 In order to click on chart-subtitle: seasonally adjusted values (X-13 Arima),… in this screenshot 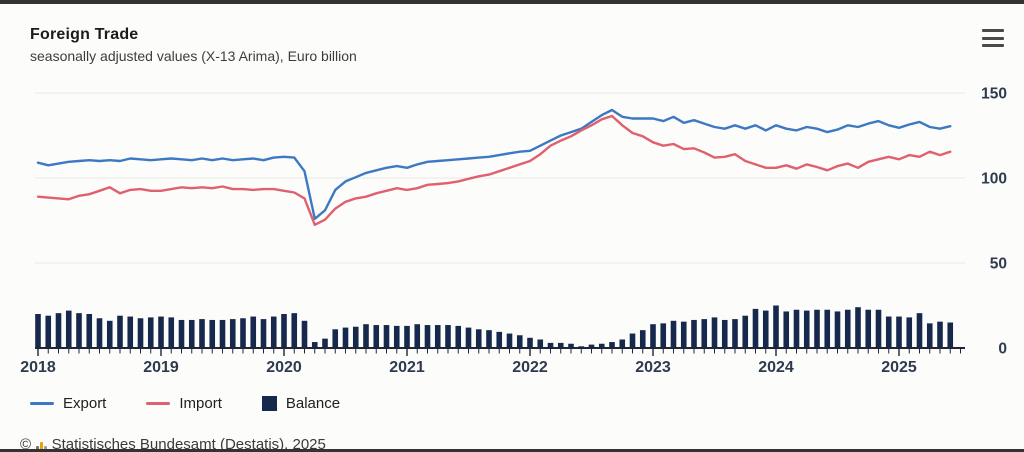, I will do `click(193, 56)`.